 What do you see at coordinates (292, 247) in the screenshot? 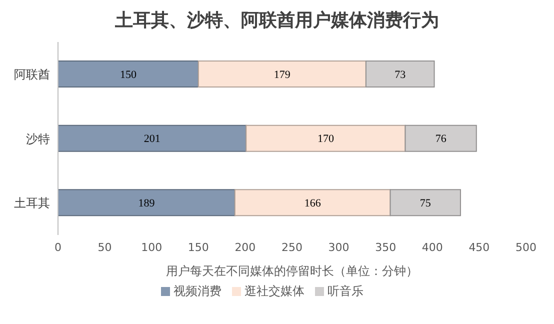
I see `x-tick-label: 250` at bounding box center [292, 247].